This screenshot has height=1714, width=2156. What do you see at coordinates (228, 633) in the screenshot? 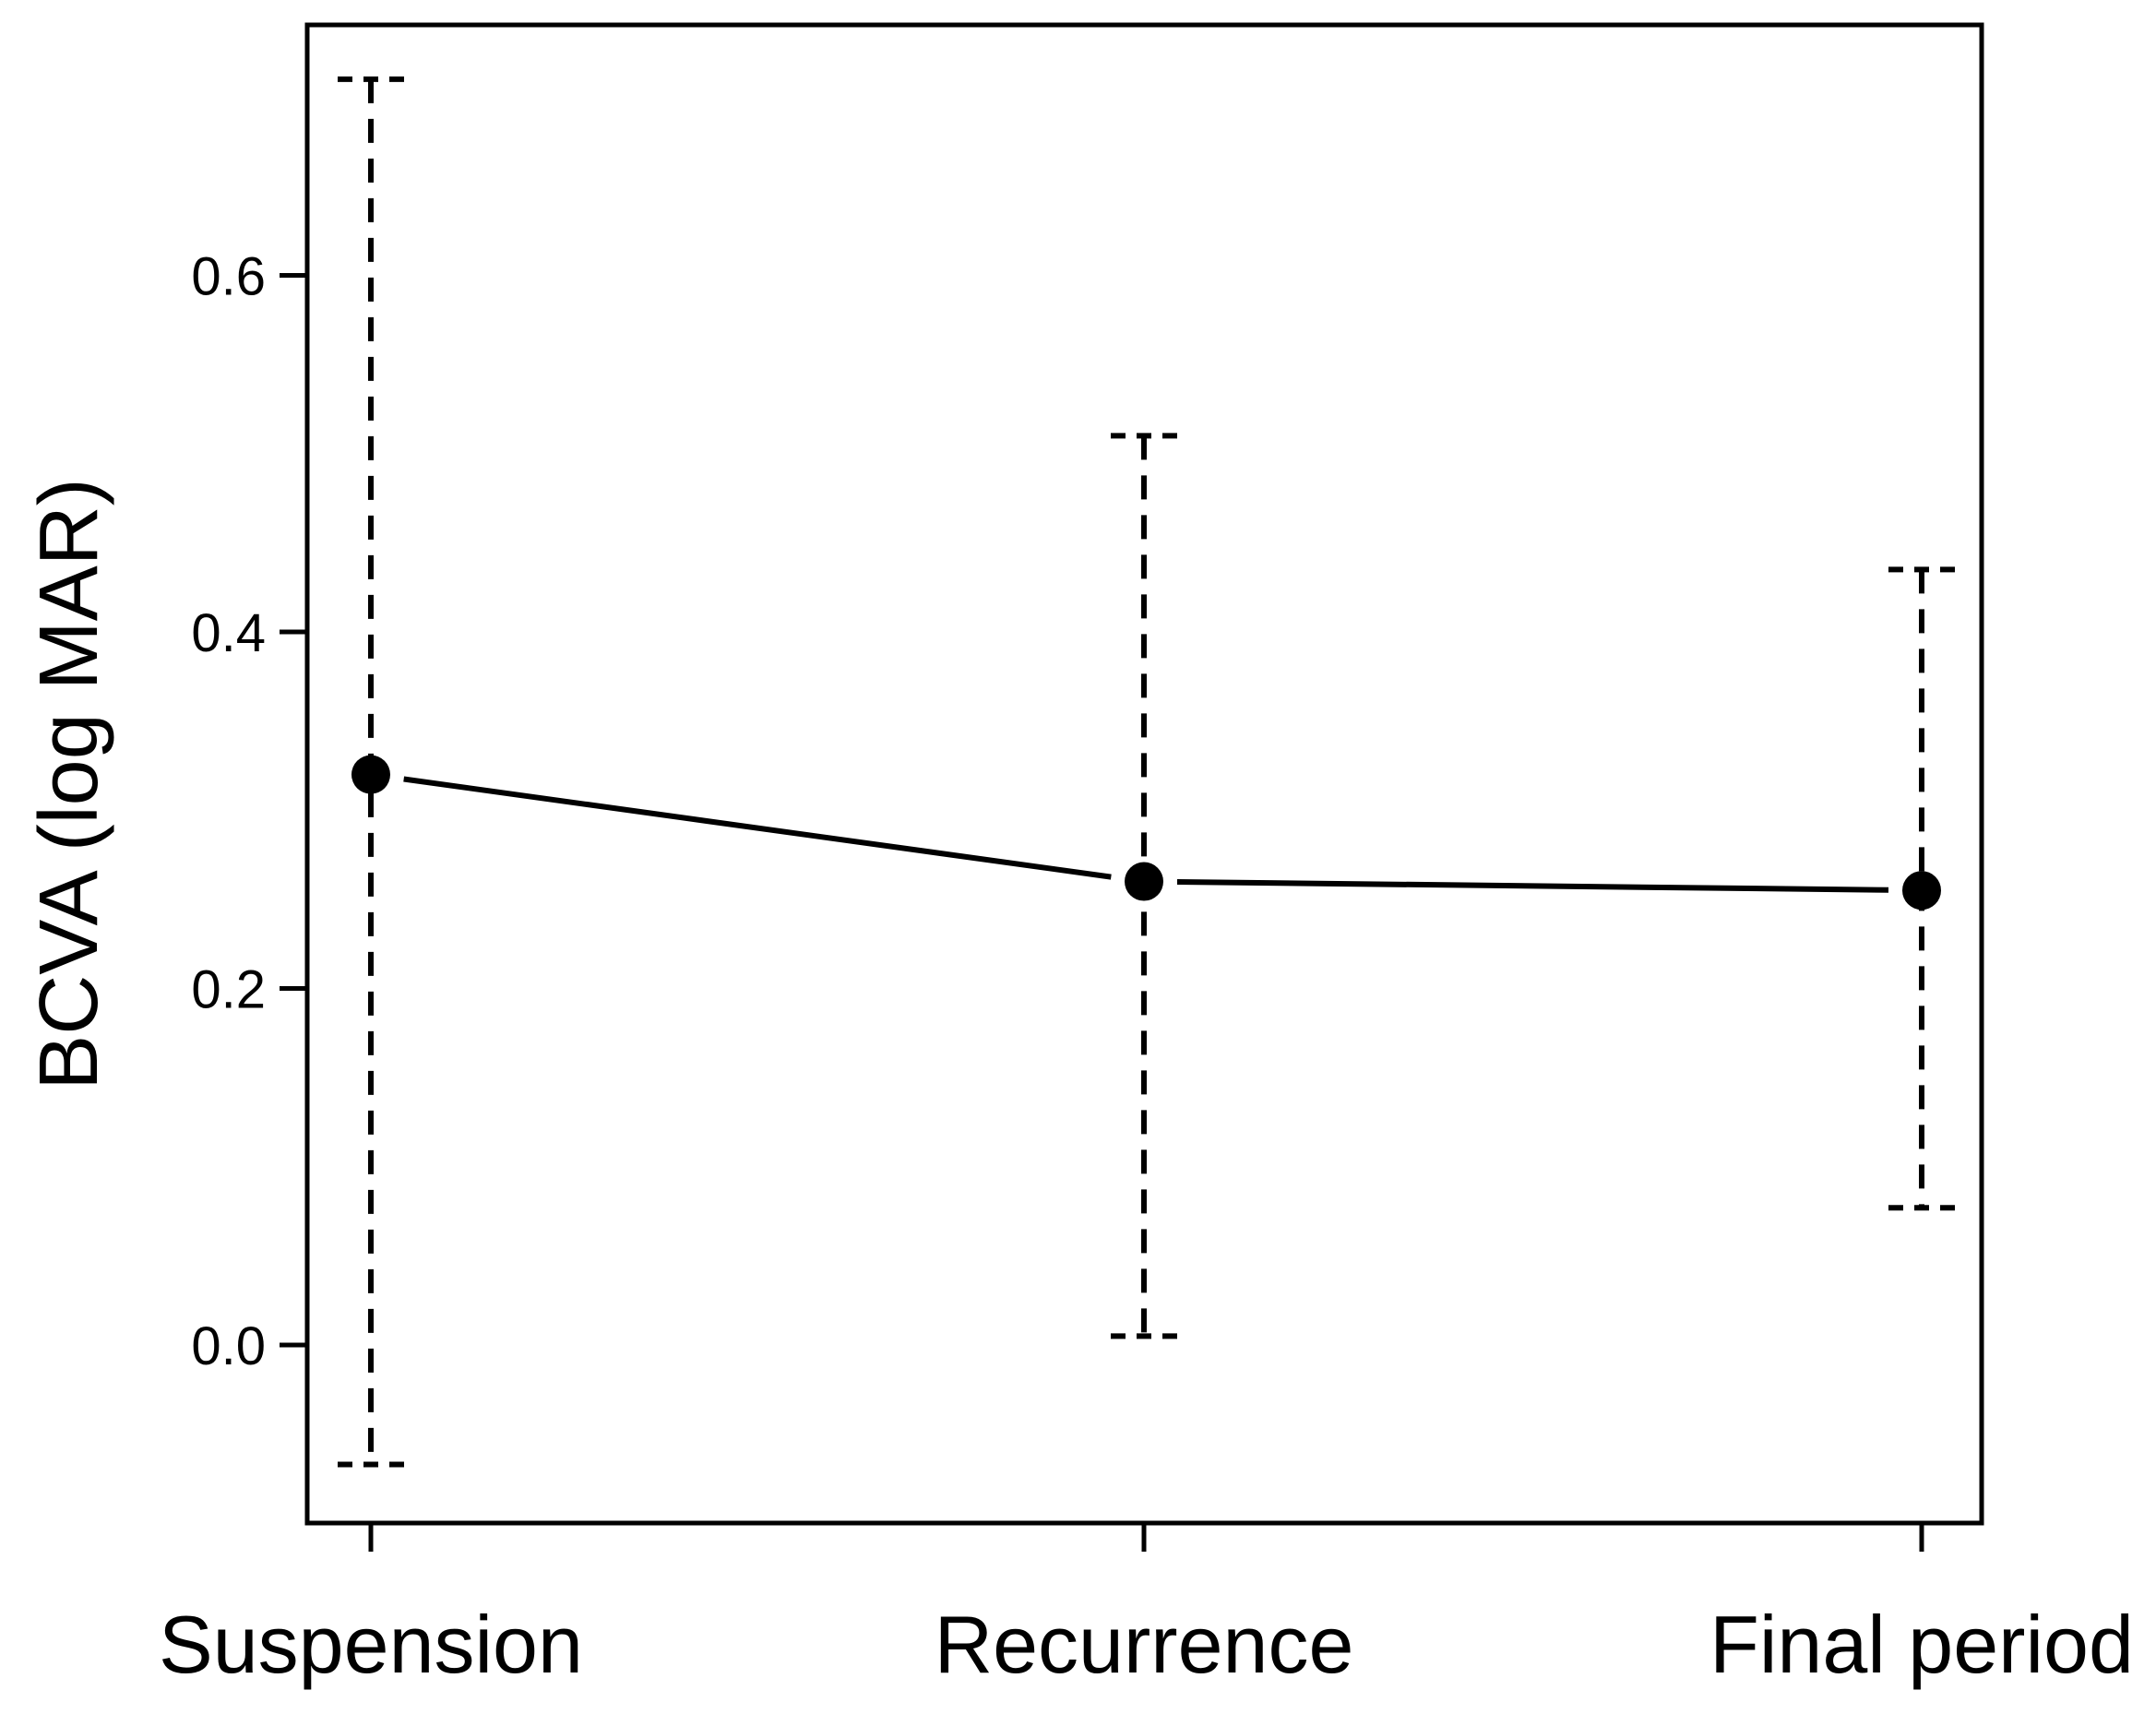
I see `y-axis-tick-label: 0.4` at bounding box center [228, 633].